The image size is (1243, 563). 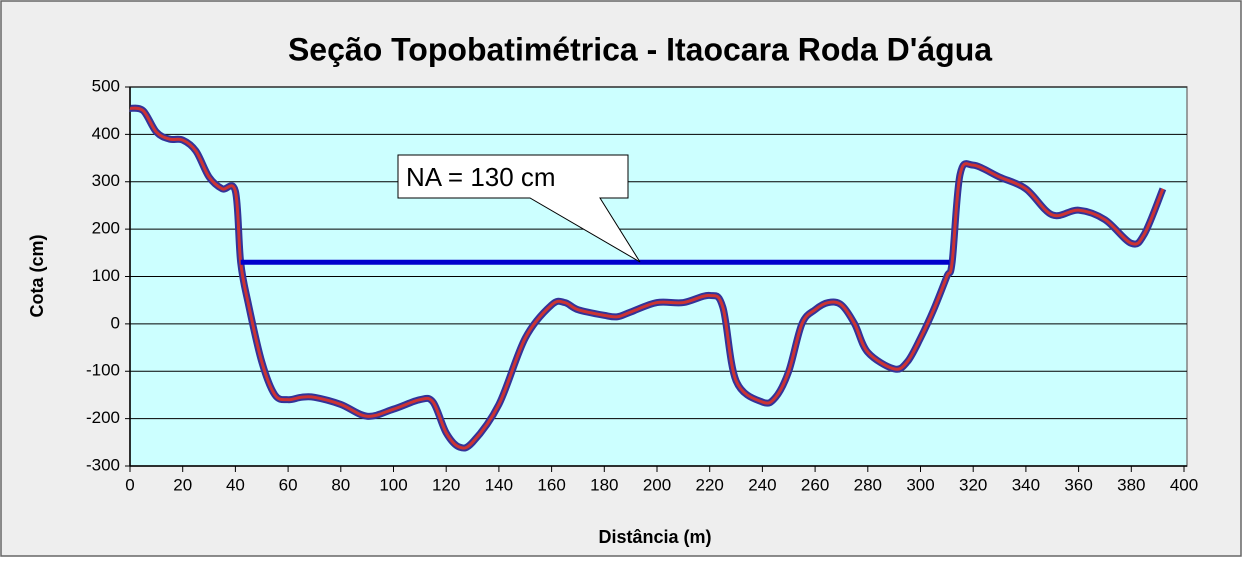 What do you see at coordinates (115, 322) in the screenshot?
I see `y-tick-label: 0` at bounding box center [115, 322].